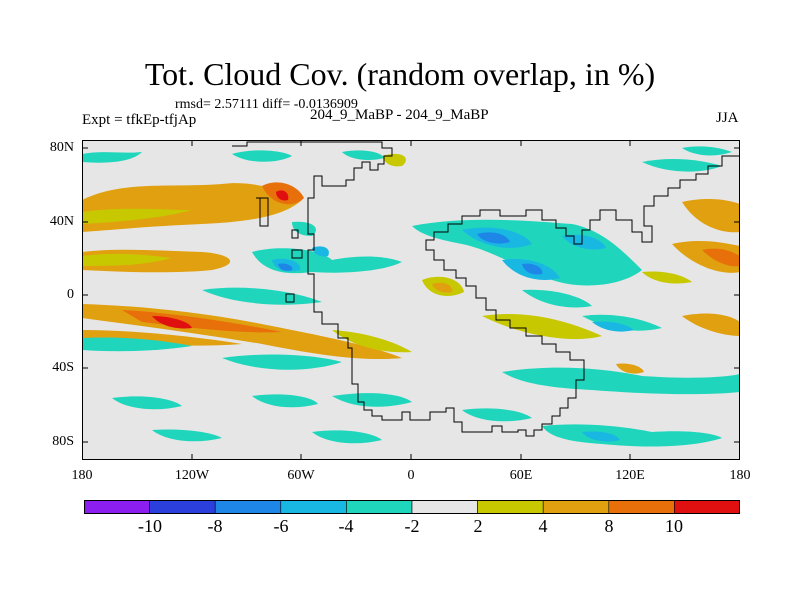  I want to click on colorbar-label: -4, so click(346, 526).